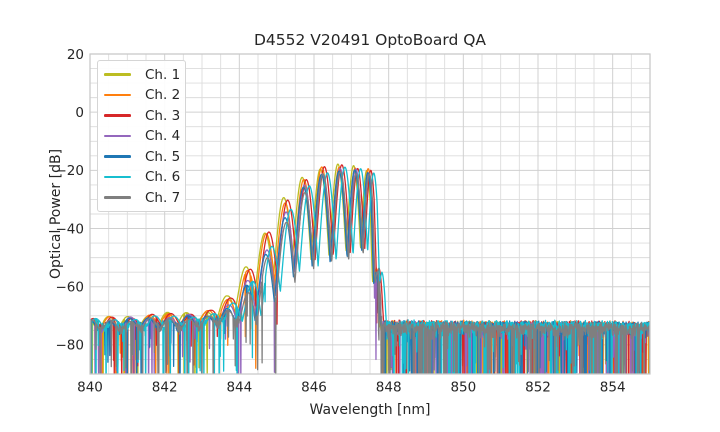  Describe the element at coordinates (70, 346) in the screenshot. I see `y-tick-label: −80` at that location.